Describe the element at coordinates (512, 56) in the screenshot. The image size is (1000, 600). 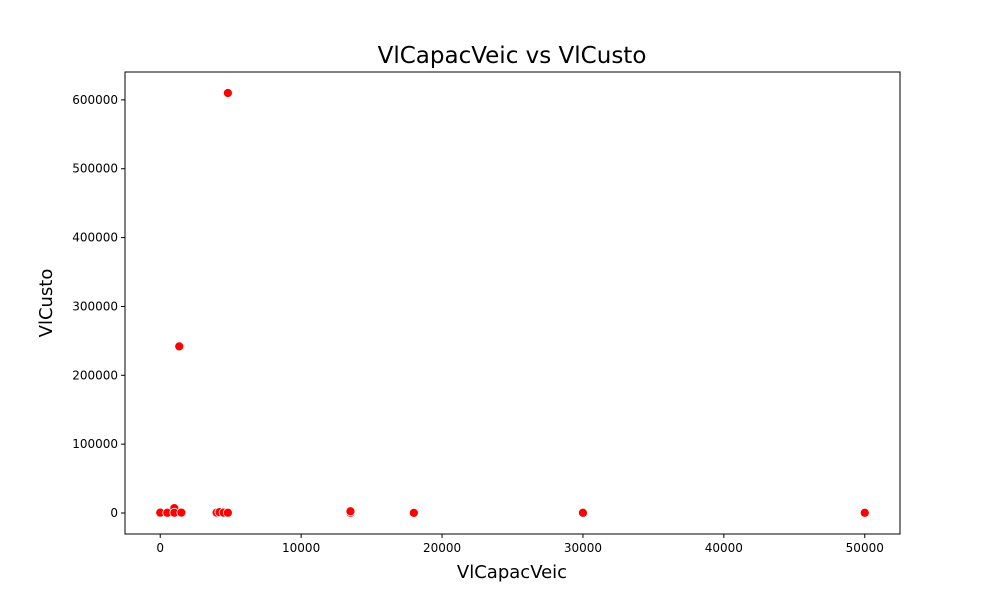
I see `chart-title: VlCapacVeic vs VlCusto` at that location.